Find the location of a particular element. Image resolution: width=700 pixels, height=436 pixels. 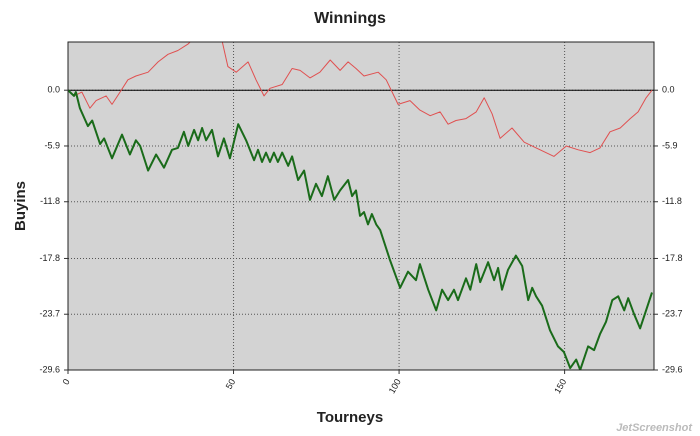

y-tick-label: 0.0 is located at coordinates (53, 90).